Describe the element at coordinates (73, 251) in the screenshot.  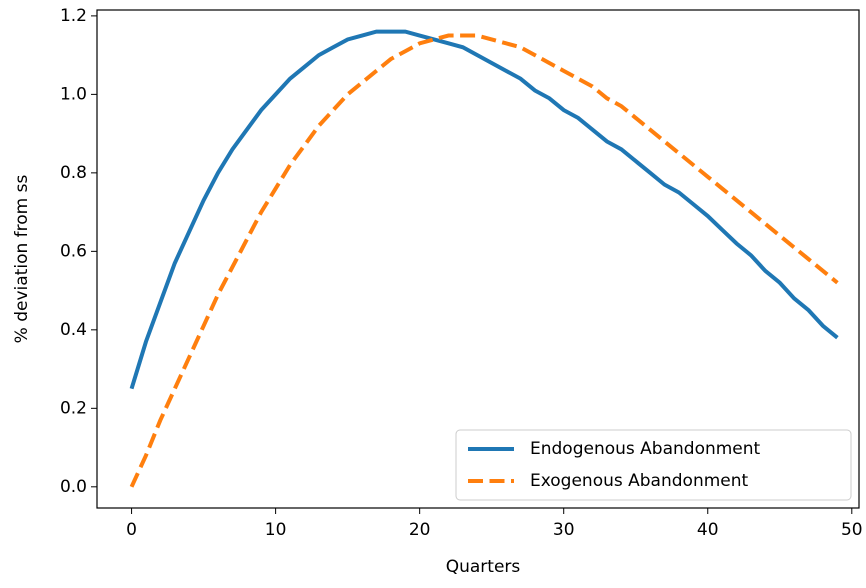
I see `y-tick-label: 0.6` at that location.